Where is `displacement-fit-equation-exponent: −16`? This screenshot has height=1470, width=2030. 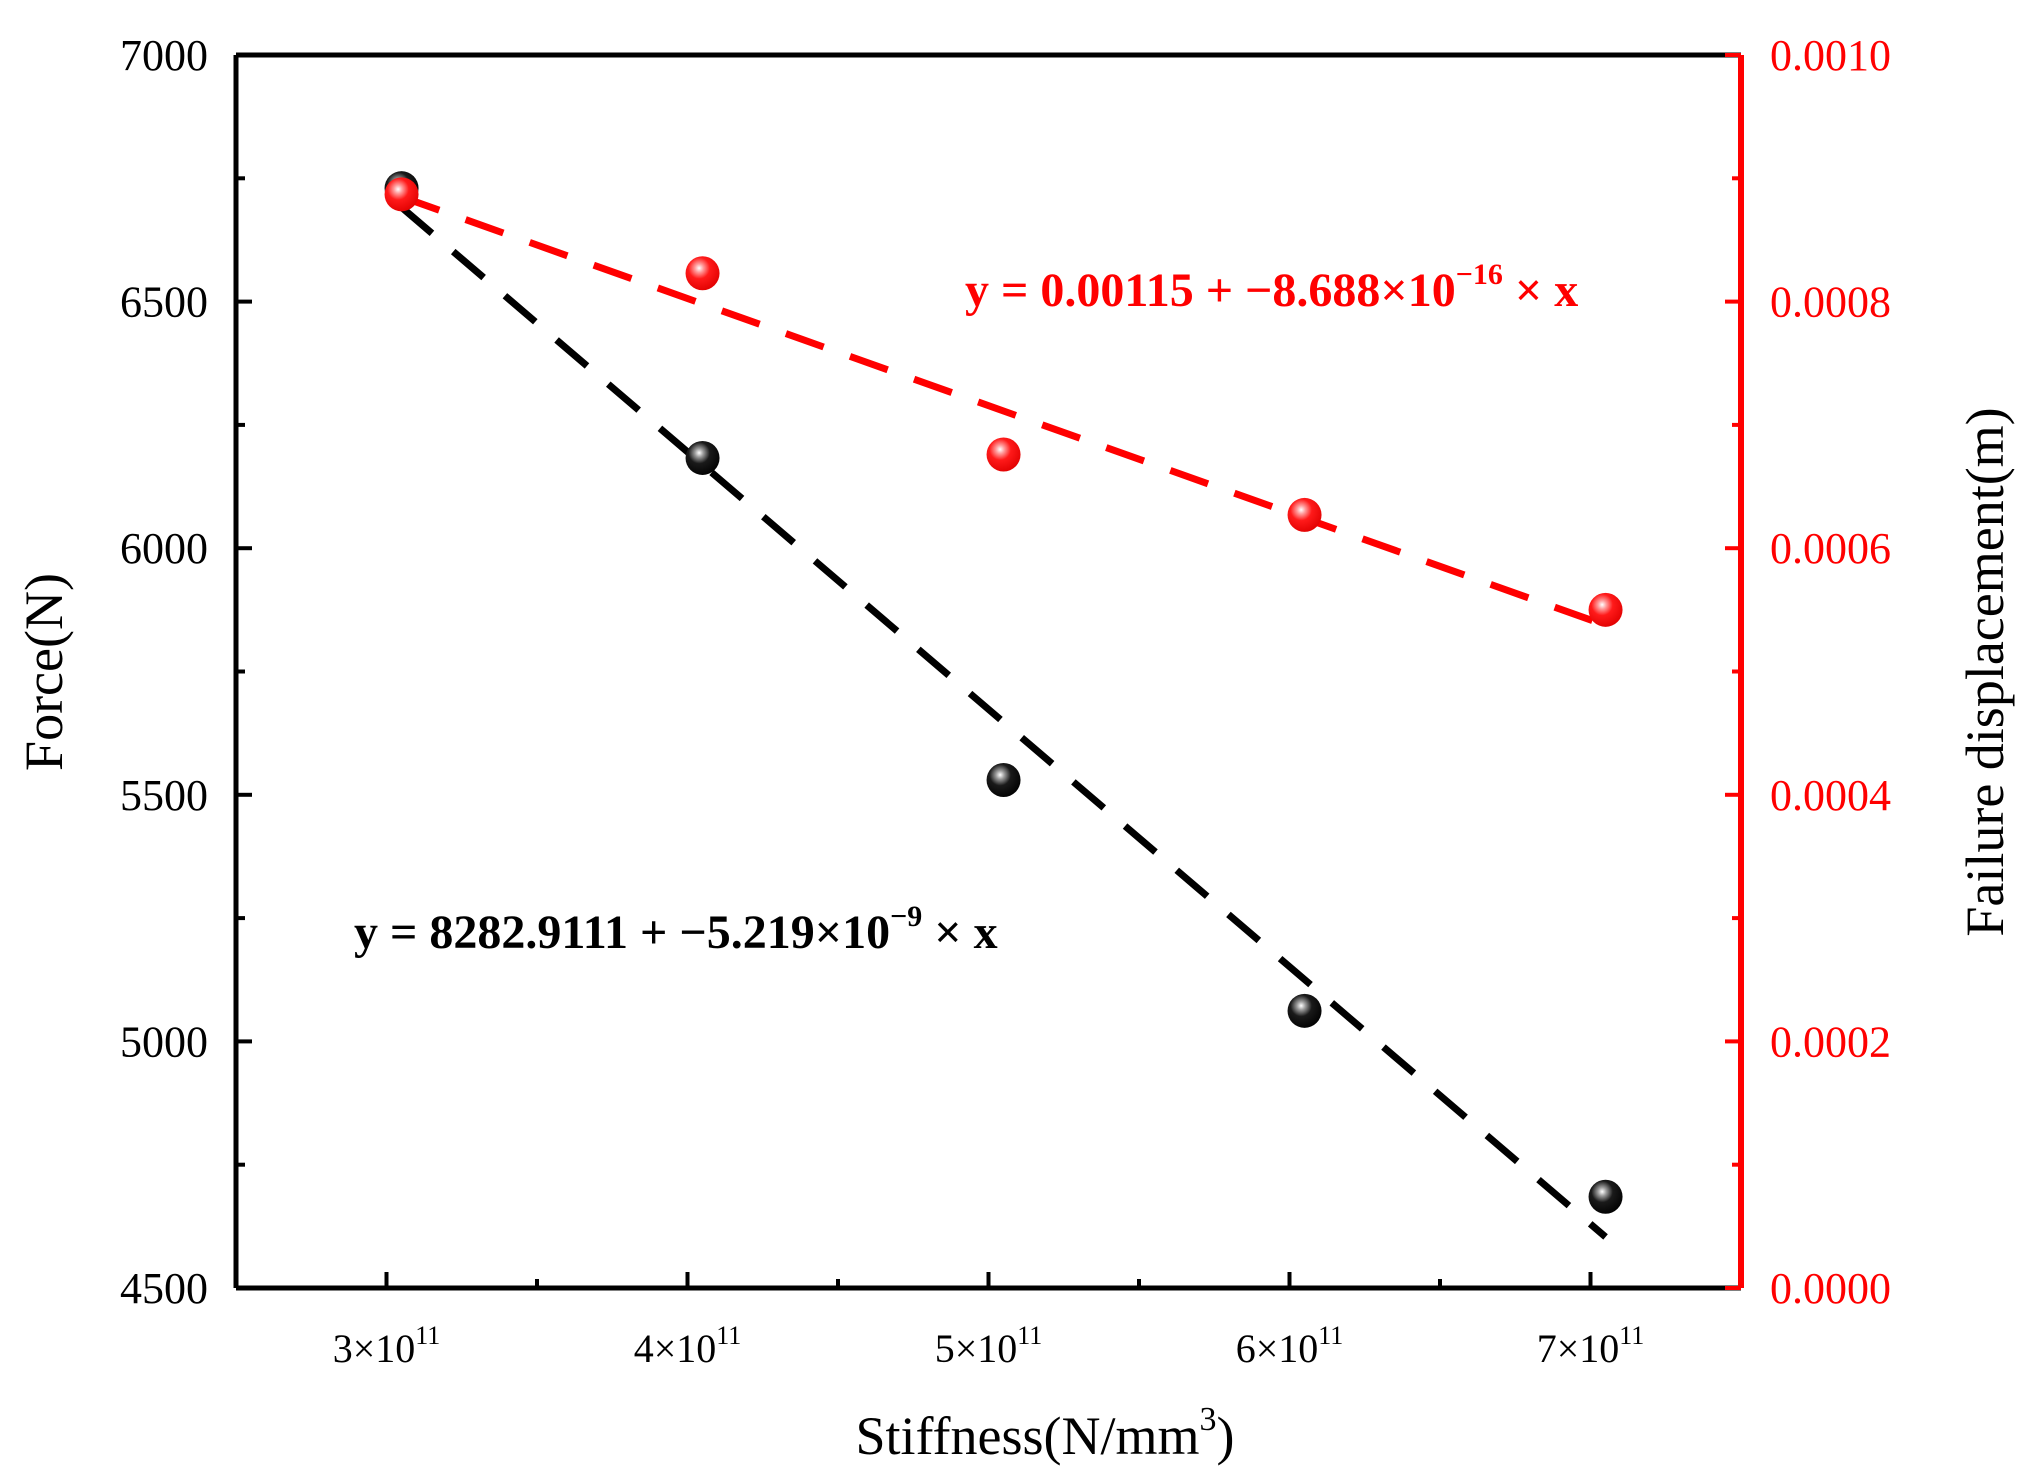 displacement-fit-equation-exponent: −16 is located at coordinates (1479, 274).